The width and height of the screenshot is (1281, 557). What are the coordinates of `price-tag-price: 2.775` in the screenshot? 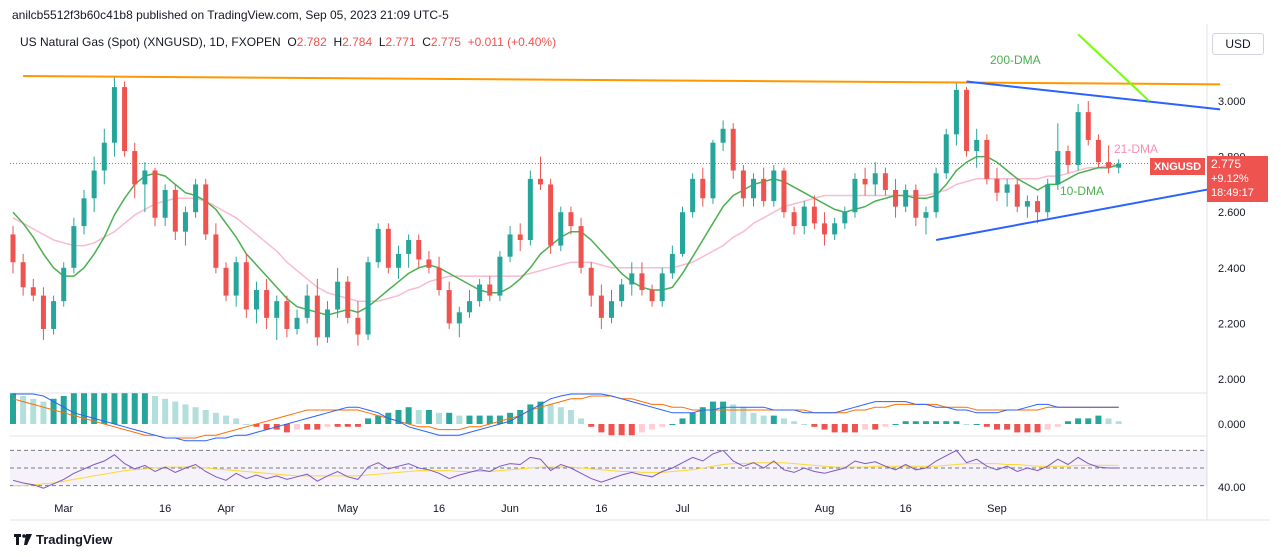 It's located at (1226, 164).